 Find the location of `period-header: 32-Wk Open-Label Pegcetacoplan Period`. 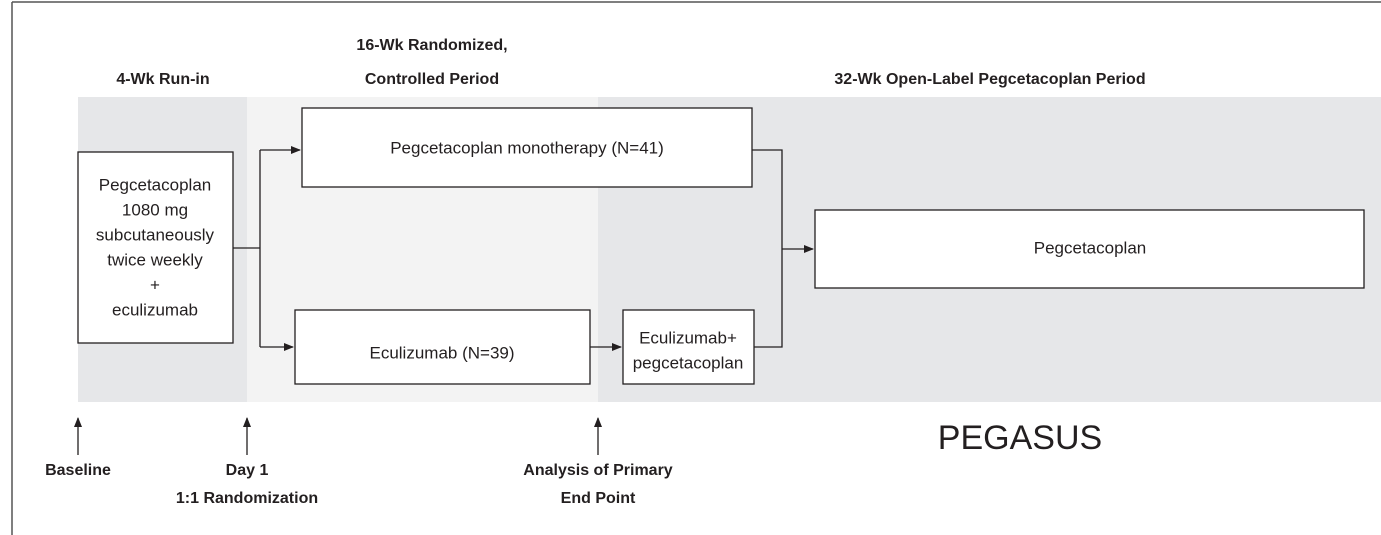

period-header: 32-Wk Open-Label Pegcetacoplan Period is located at coordinates (989, 79).